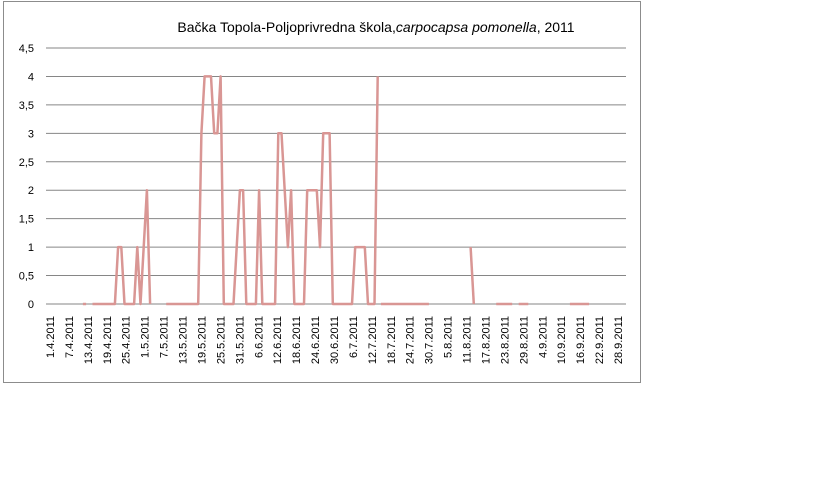 Image resolution: width=819 pixels, height=484 pixels. I want to click on chart-title-species: carpocapsa pomonella, so click(466, 27).